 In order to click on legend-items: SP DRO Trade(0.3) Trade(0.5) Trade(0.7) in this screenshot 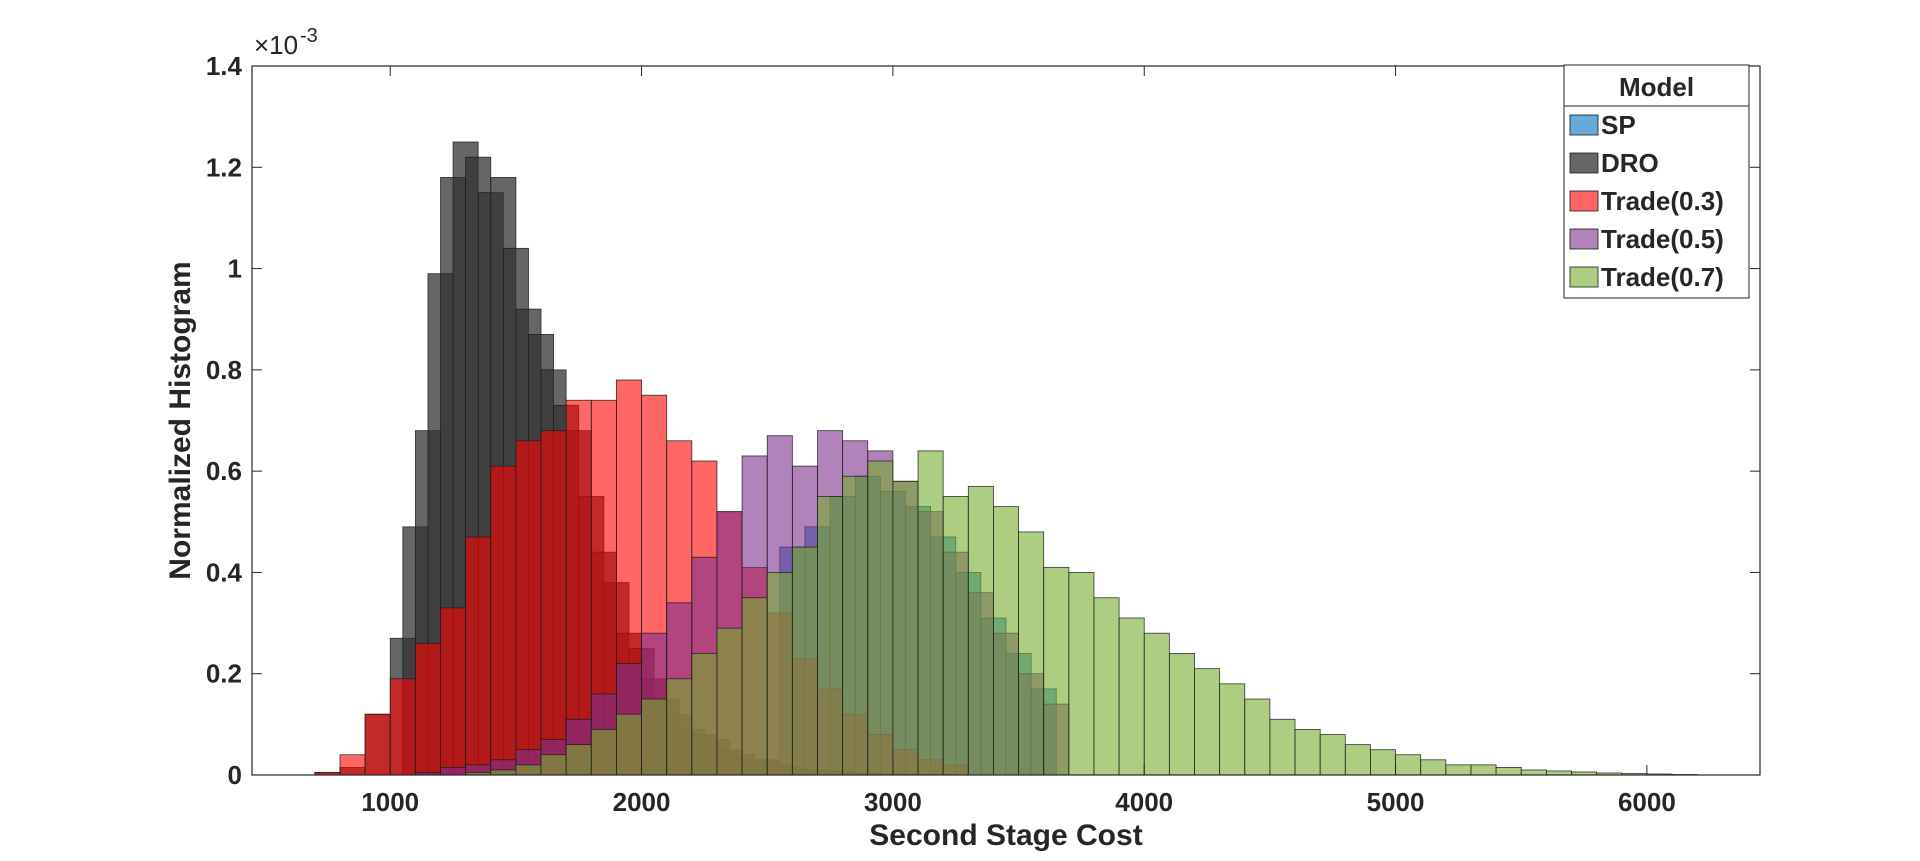, I will do `click(1646, 201)`.